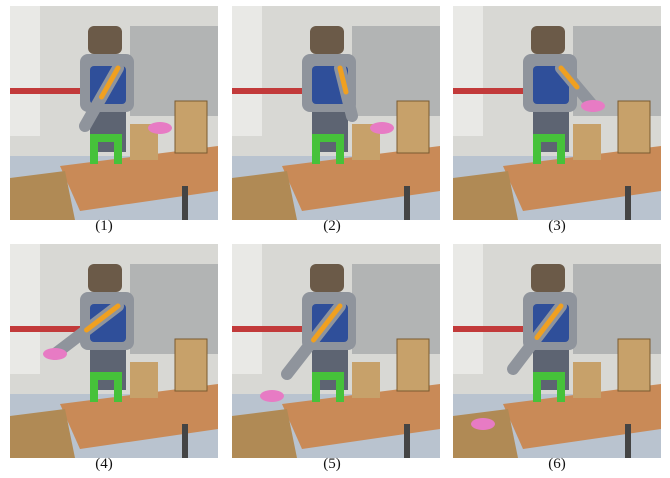 This screenshot has width=670, height=478. Describe the element at coordinates (332, 464) in the screenshot. I see `caption-5: (5)` at that location.